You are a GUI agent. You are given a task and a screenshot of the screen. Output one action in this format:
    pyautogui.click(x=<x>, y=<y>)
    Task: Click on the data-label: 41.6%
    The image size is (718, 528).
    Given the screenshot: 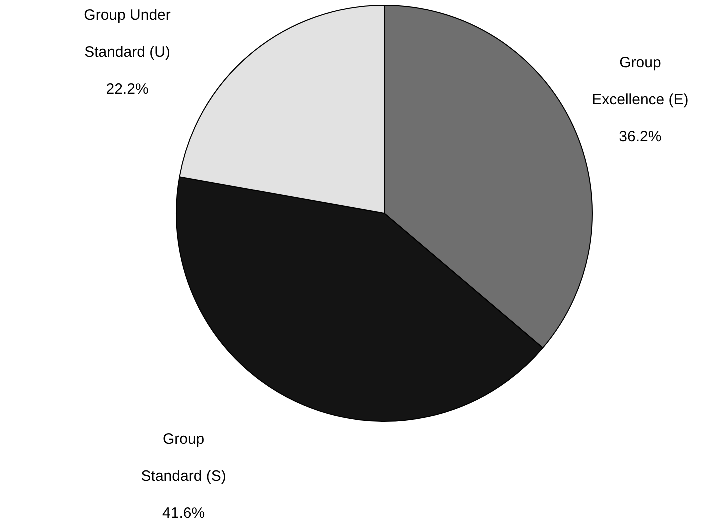 What is the action you would take?
    pyautogui.click(x=184, y=513)
    